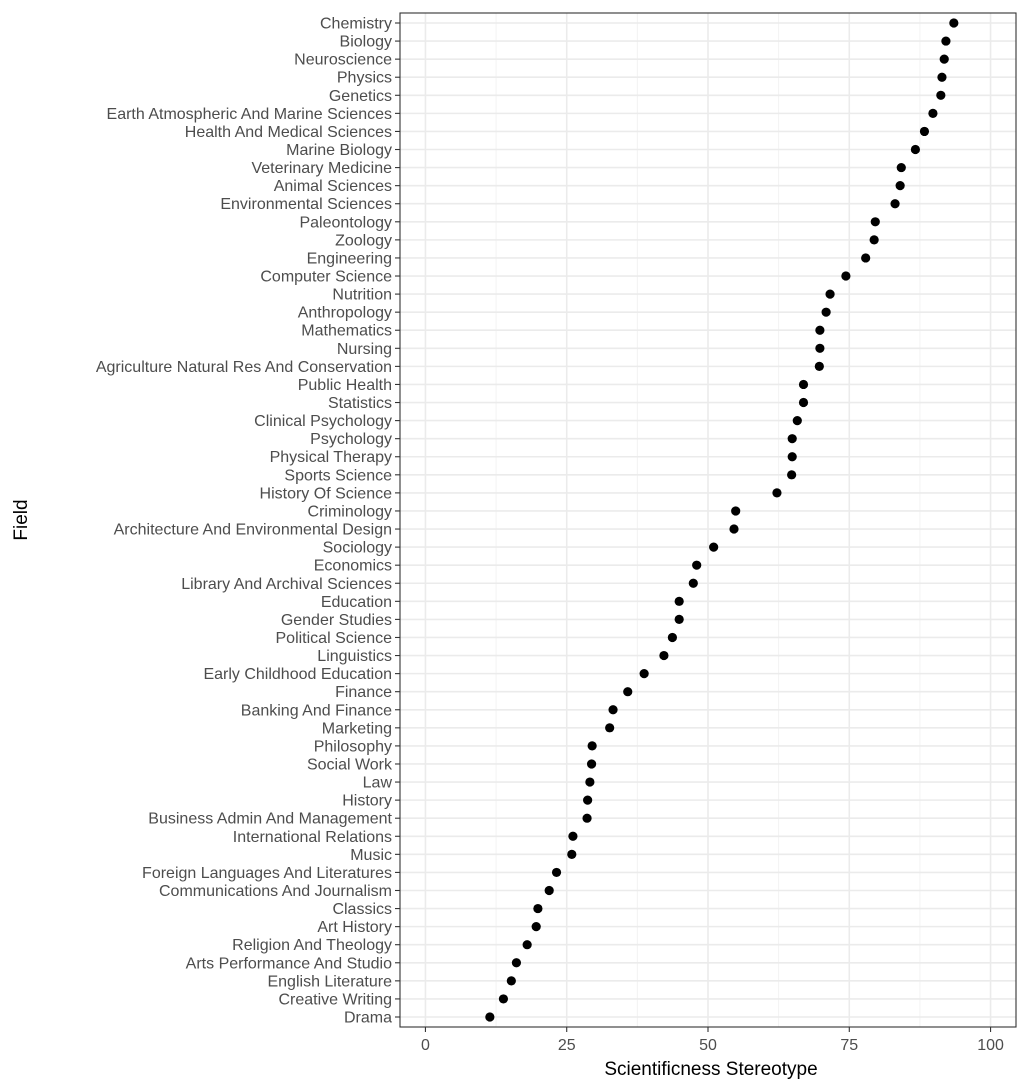  I want to click on y-tick-label: Chemistry, so click(356, 24).